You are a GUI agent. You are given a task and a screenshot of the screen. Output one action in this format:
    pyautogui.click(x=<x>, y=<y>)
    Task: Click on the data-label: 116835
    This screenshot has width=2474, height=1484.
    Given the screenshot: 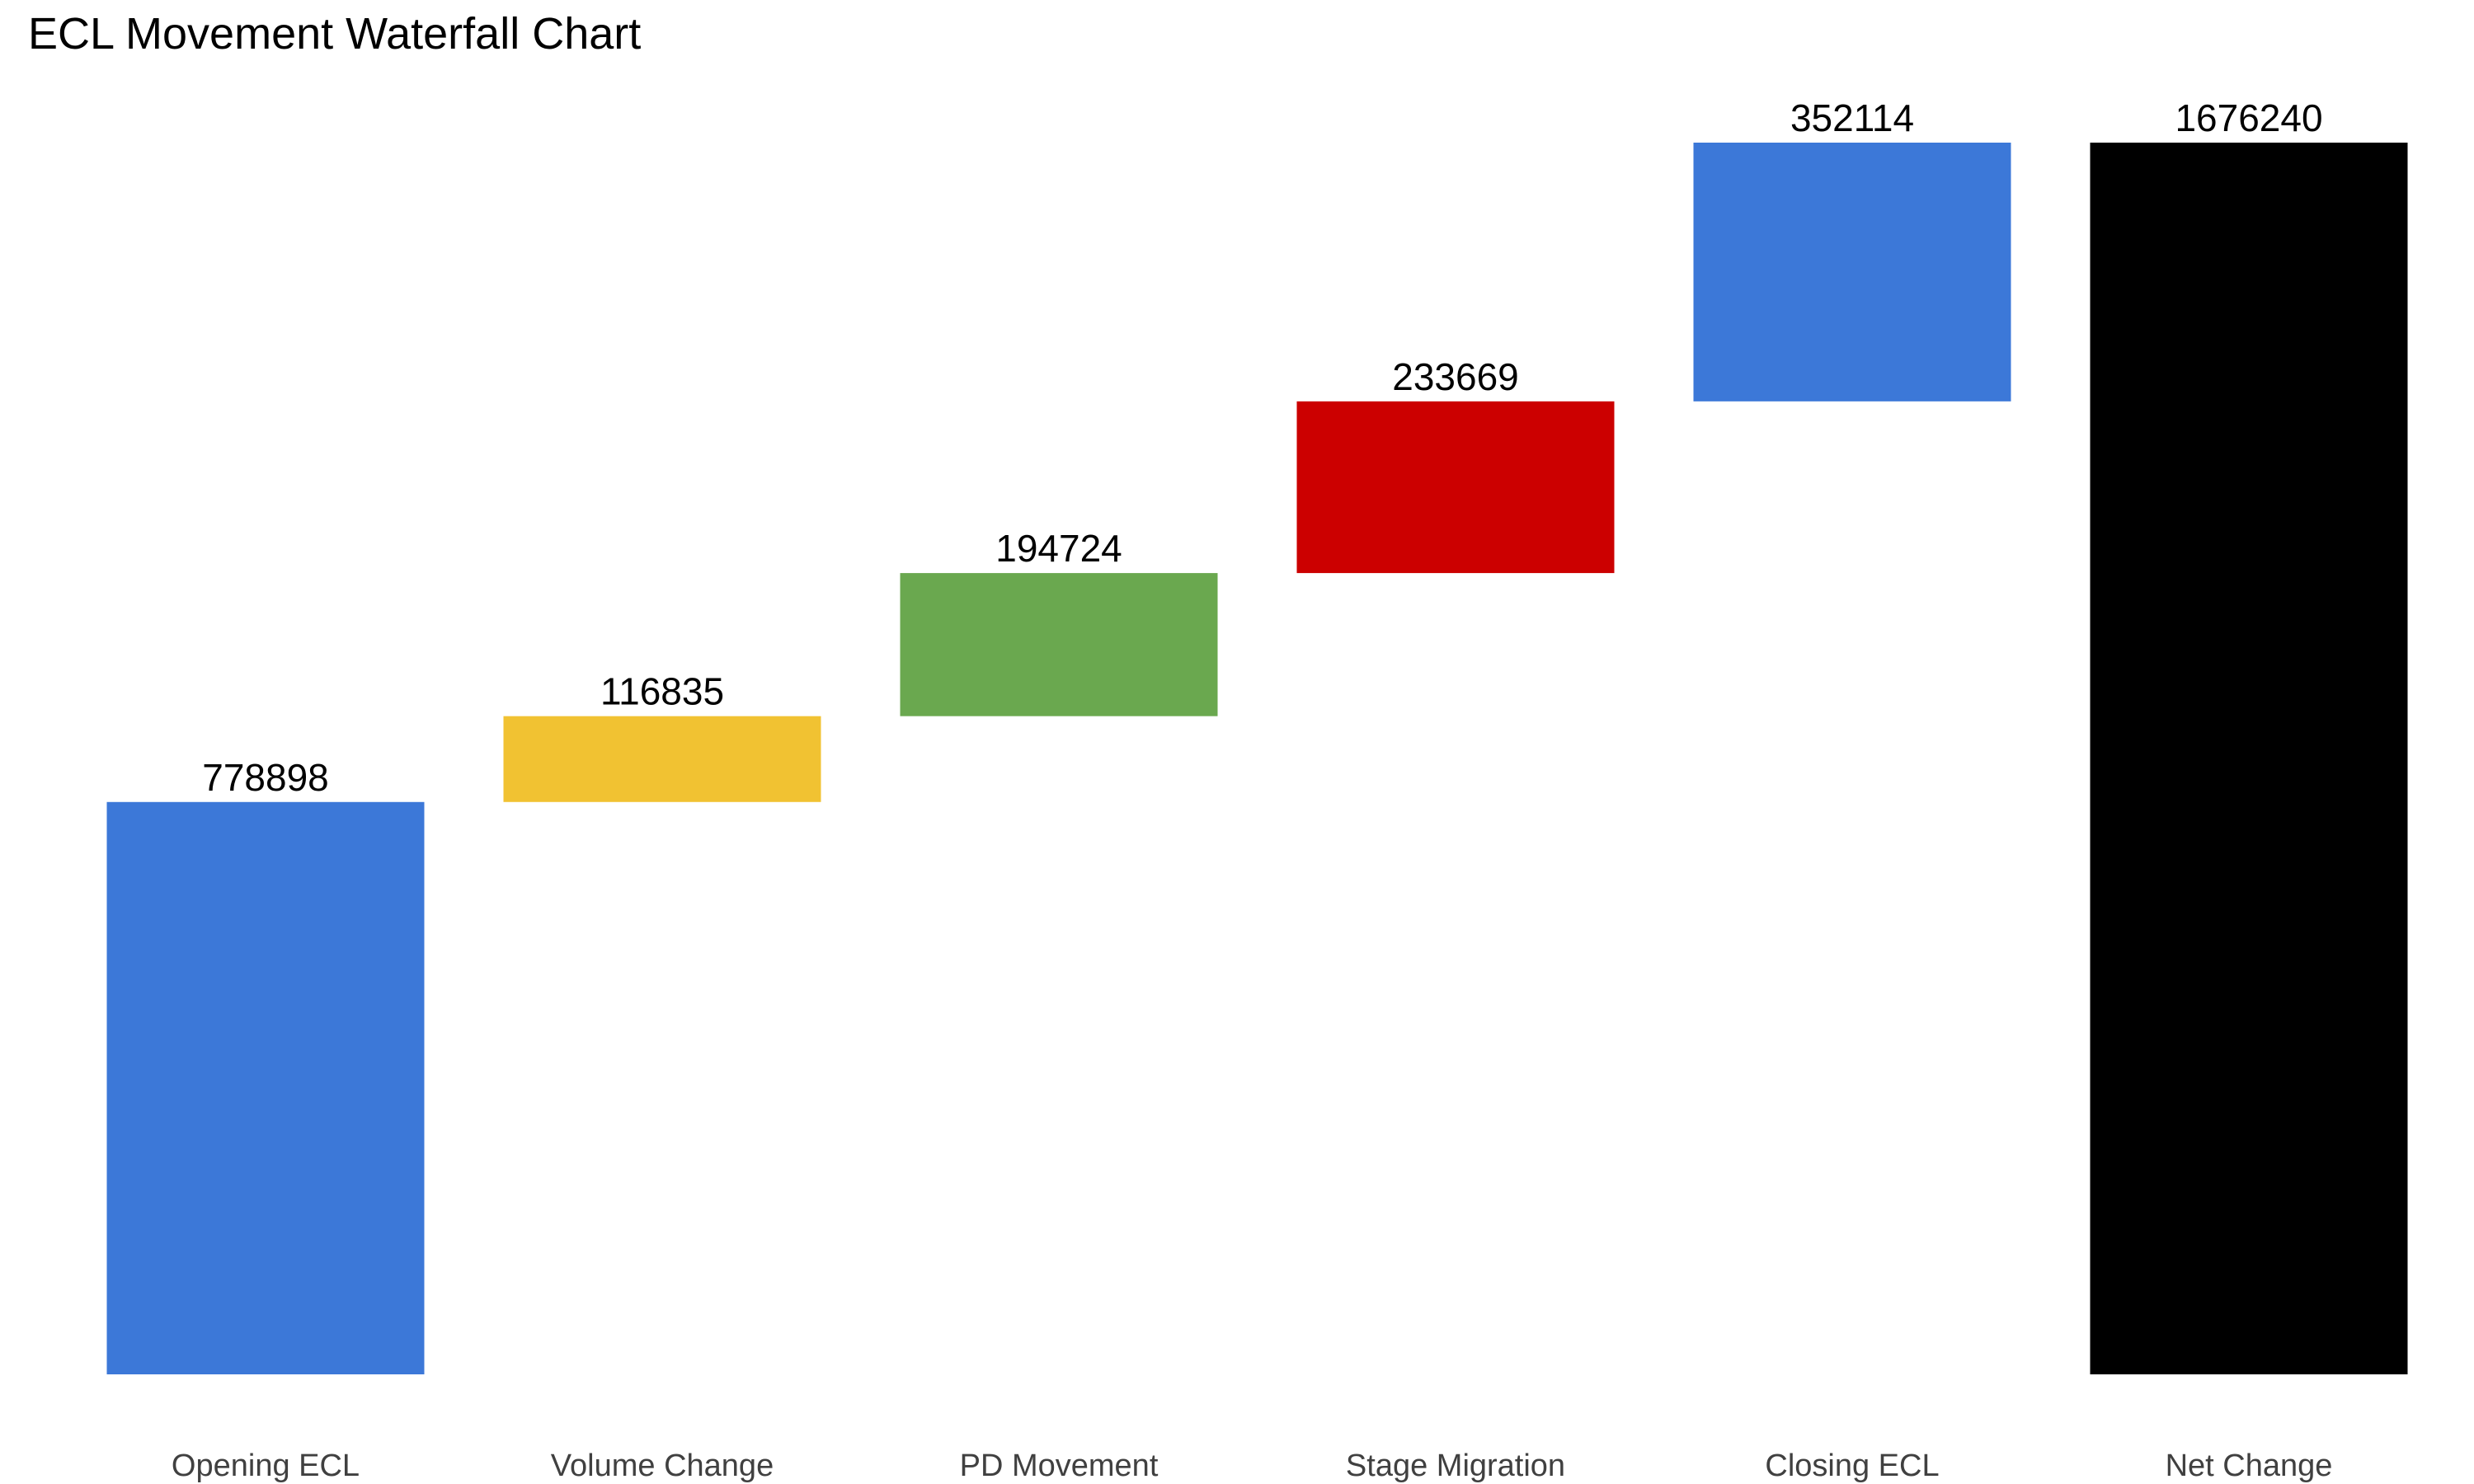 What is the action you would take?
    pyautogui.click(x=662, y=691)
    